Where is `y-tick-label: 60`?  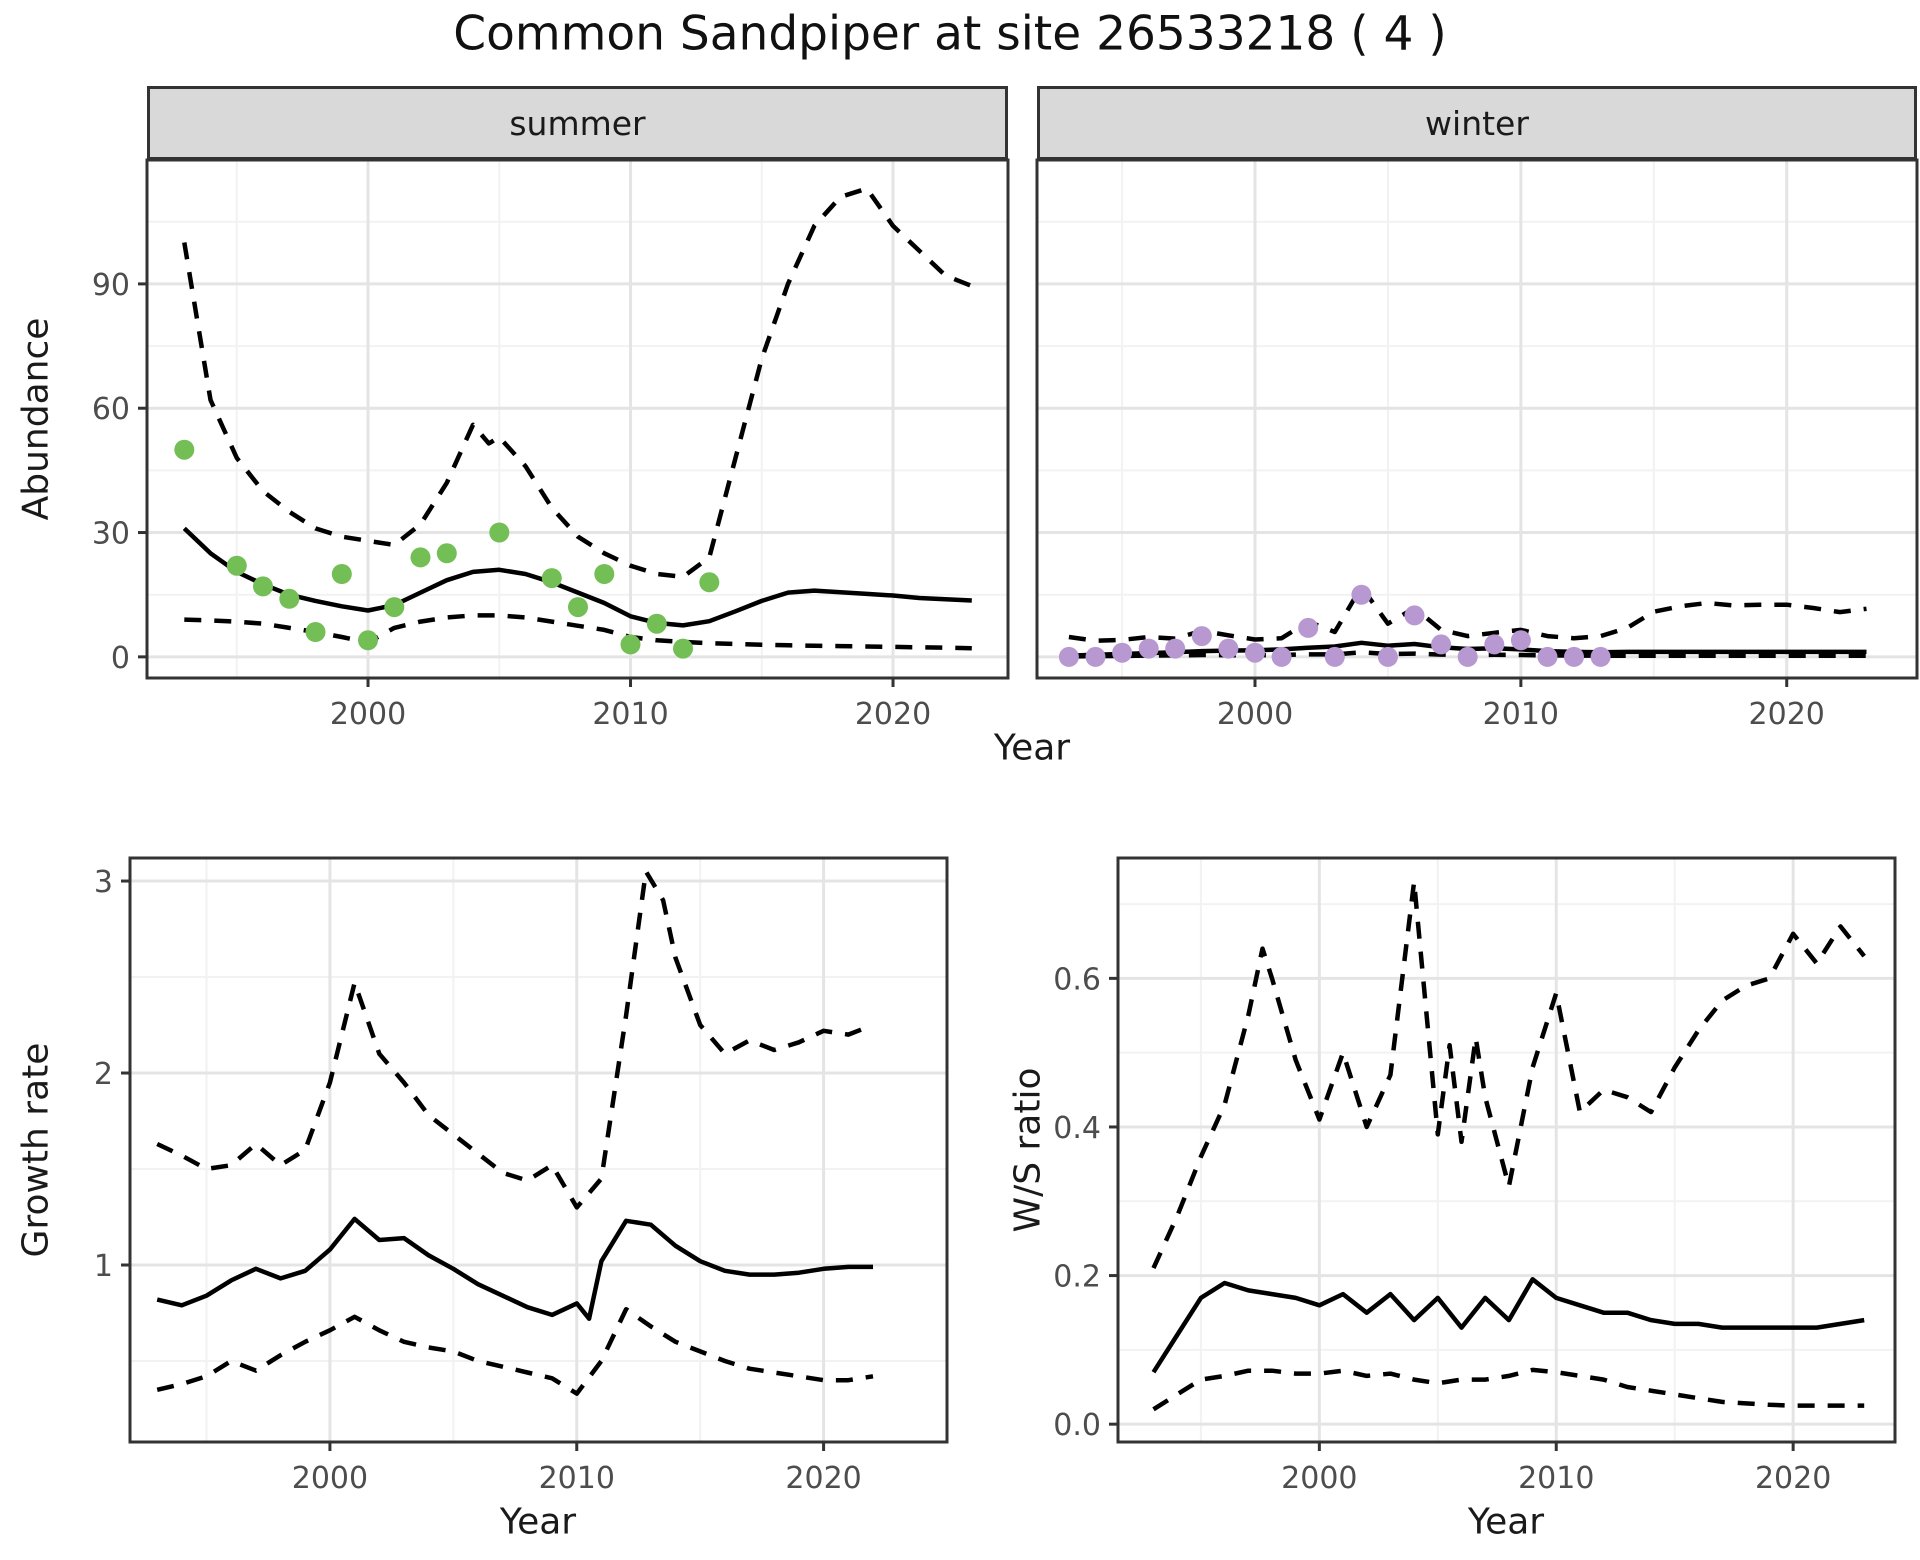 y-tick-label: 60 is located at coordinates (111, 409).